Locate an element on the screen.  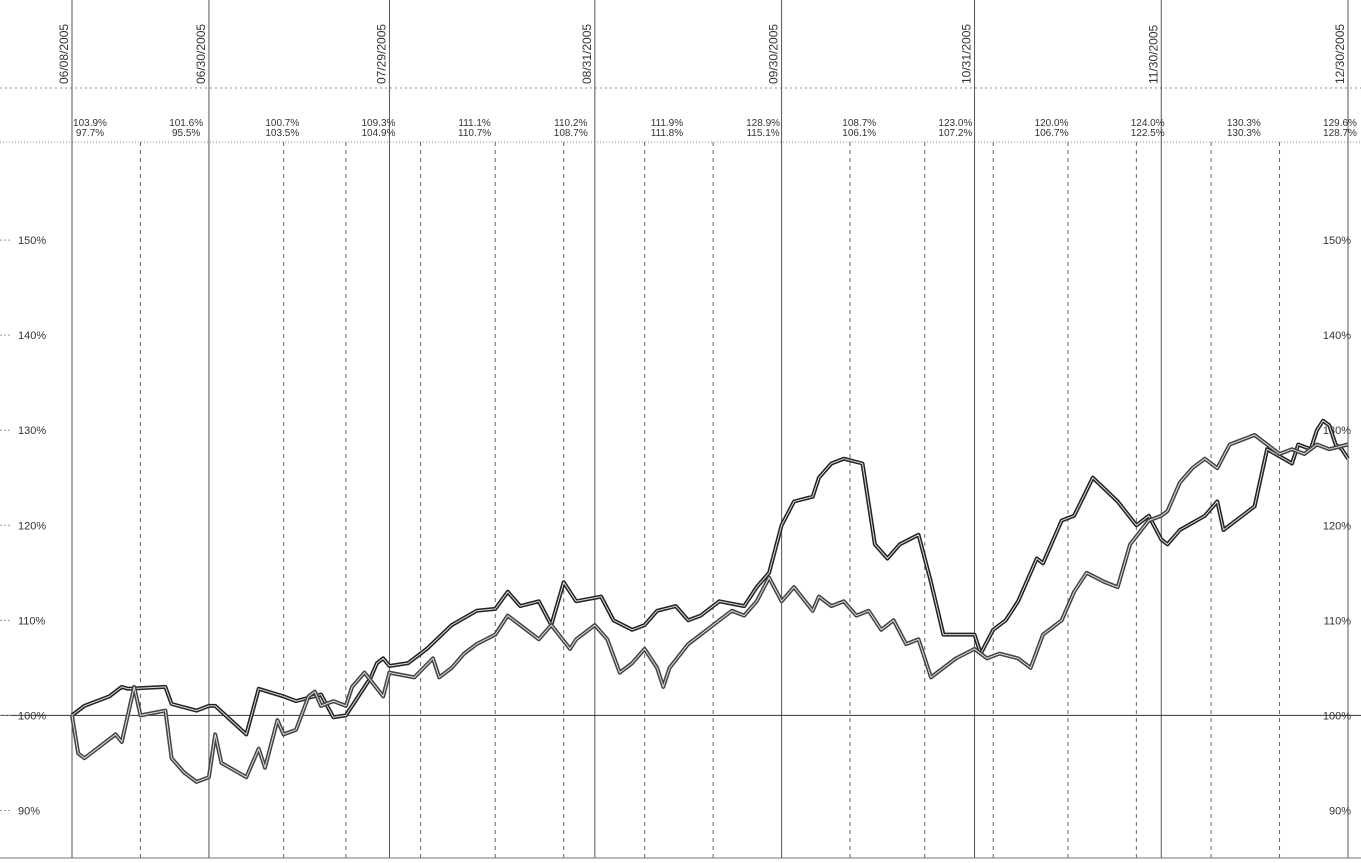
period-low-label: 110.7% is located at coordinates (474, 133).